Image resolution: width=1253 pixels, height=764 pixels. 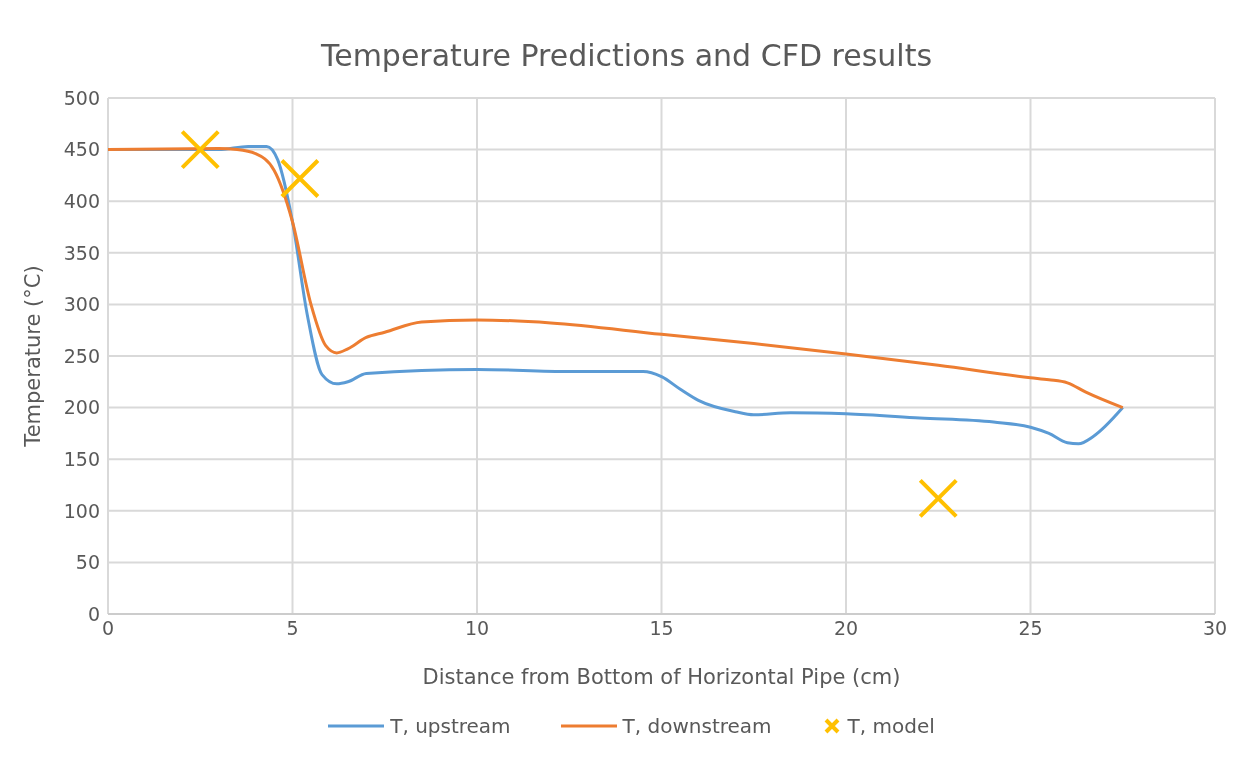 I want to click on x-tick-label: 15, so click(x=661, y=628).